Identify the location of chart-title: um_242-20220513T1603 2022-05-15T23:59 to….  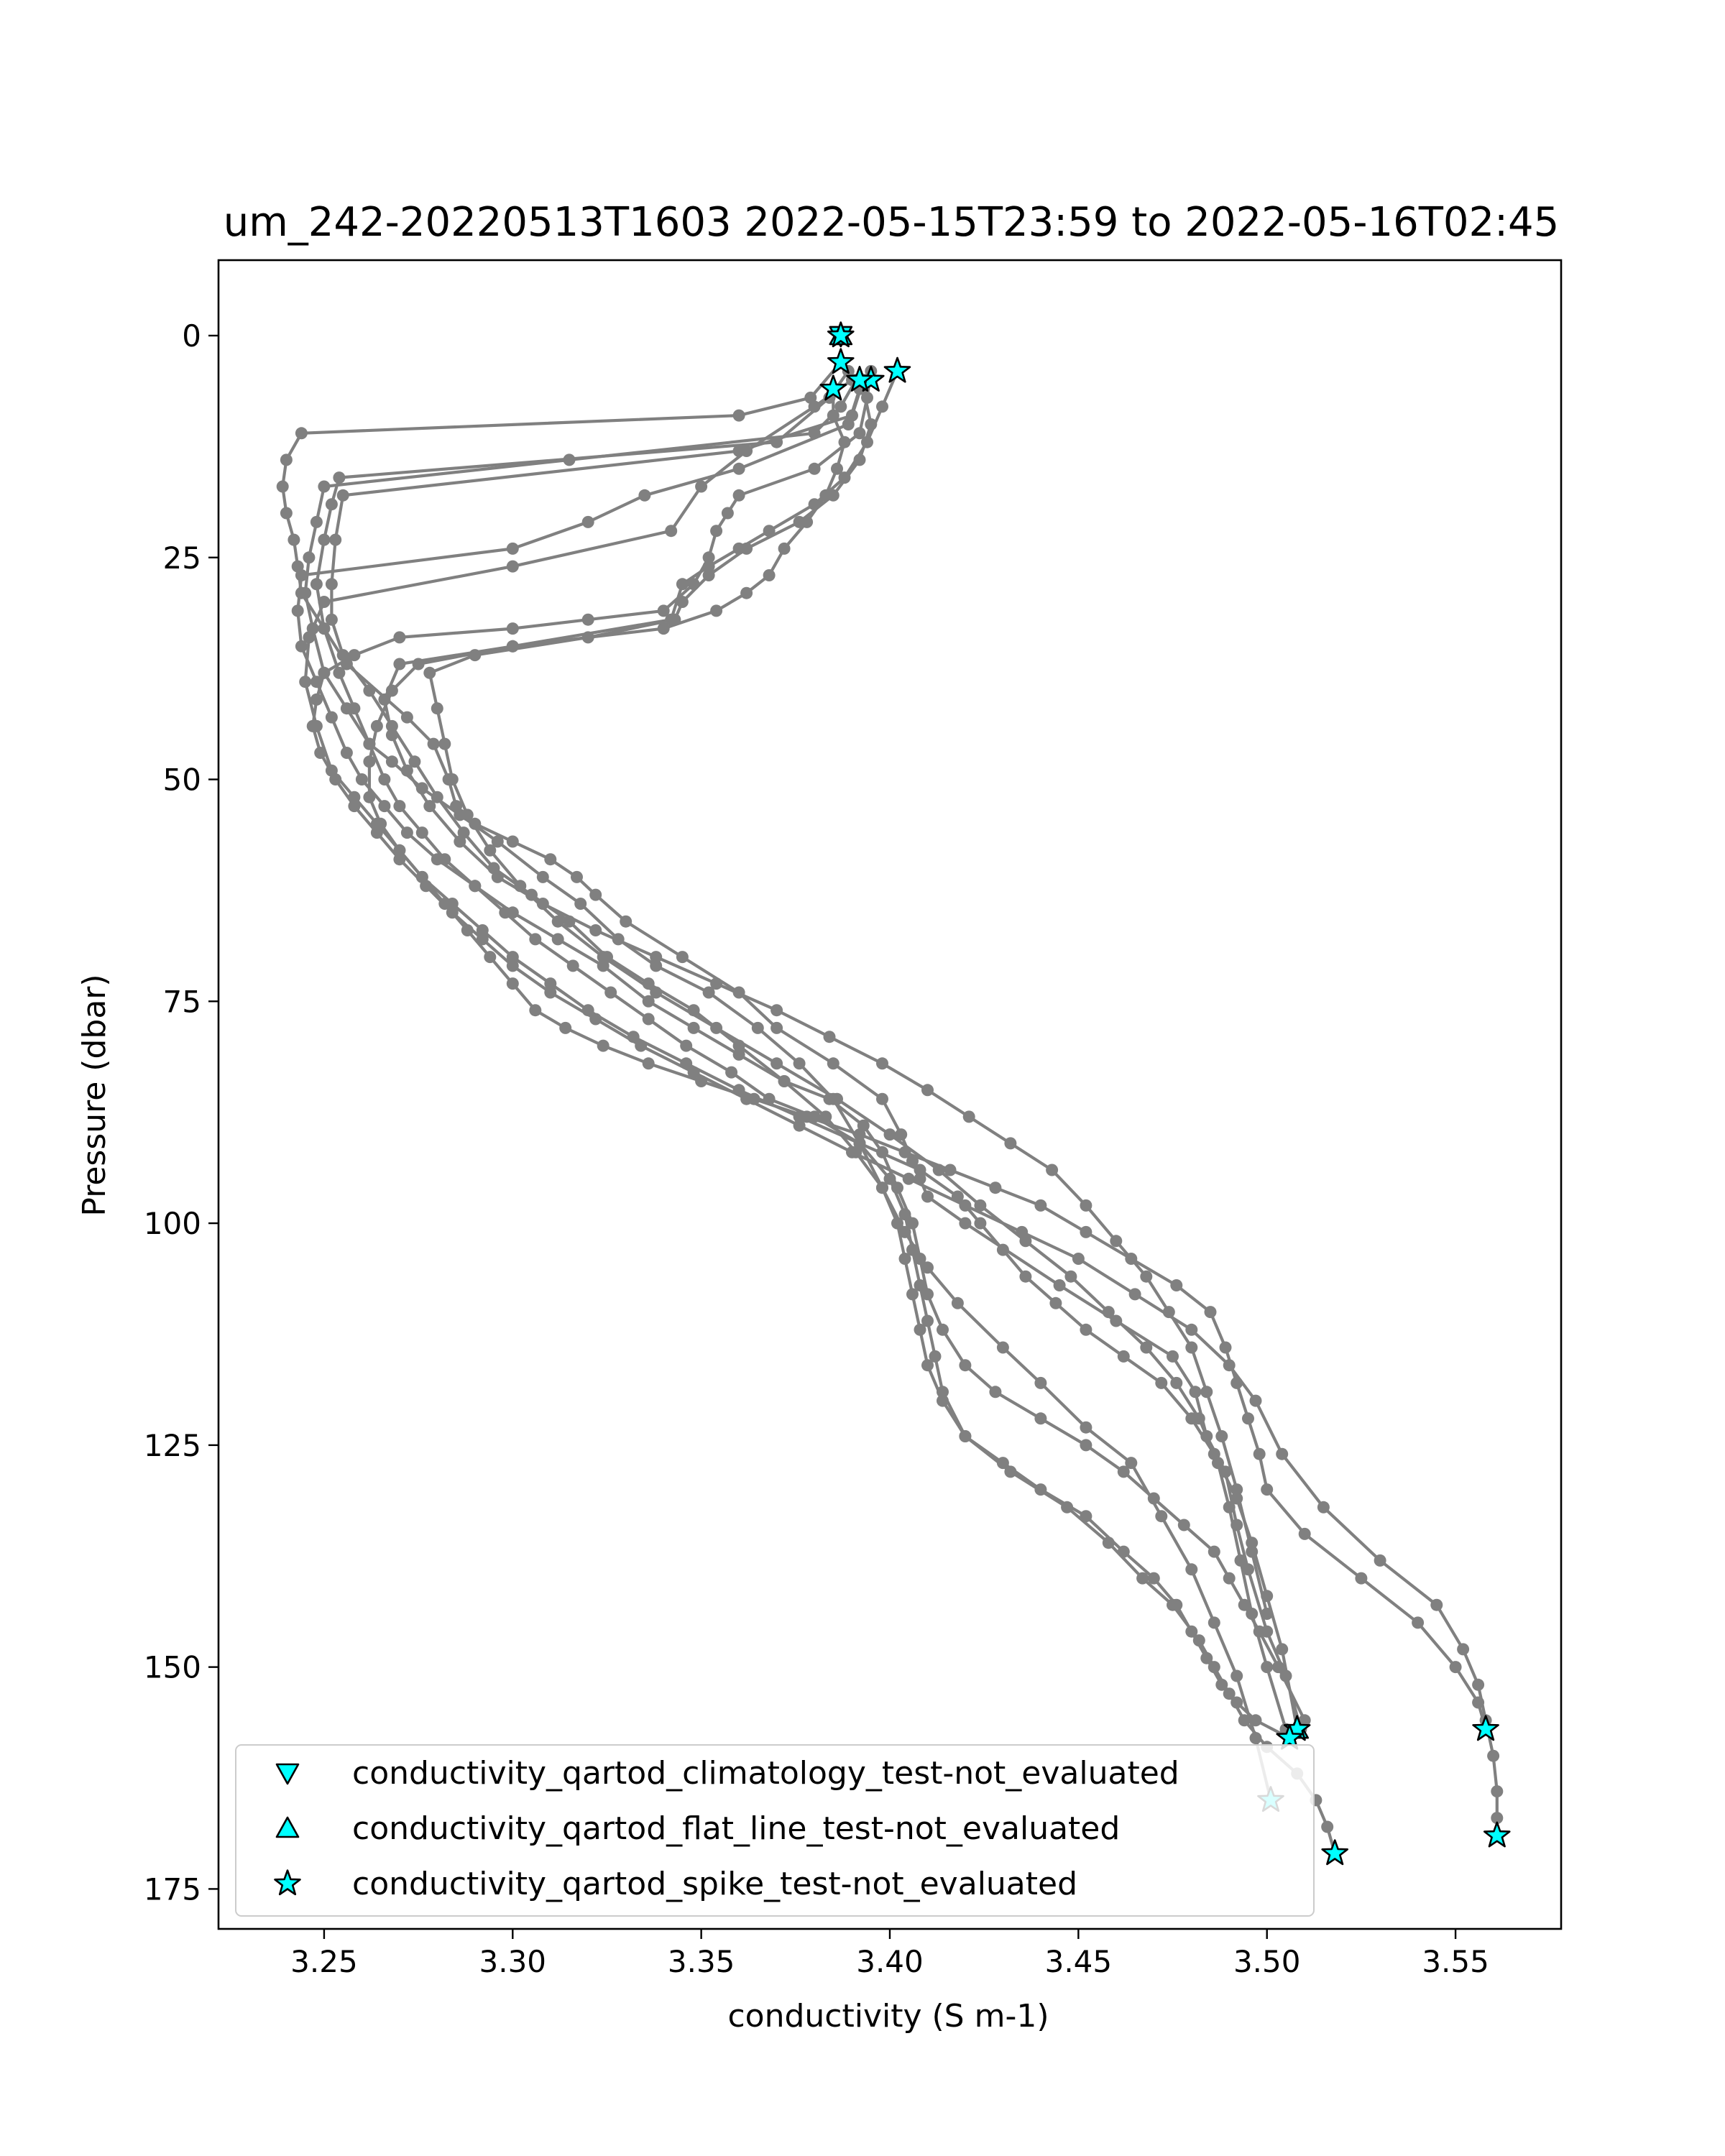
(892, 223).